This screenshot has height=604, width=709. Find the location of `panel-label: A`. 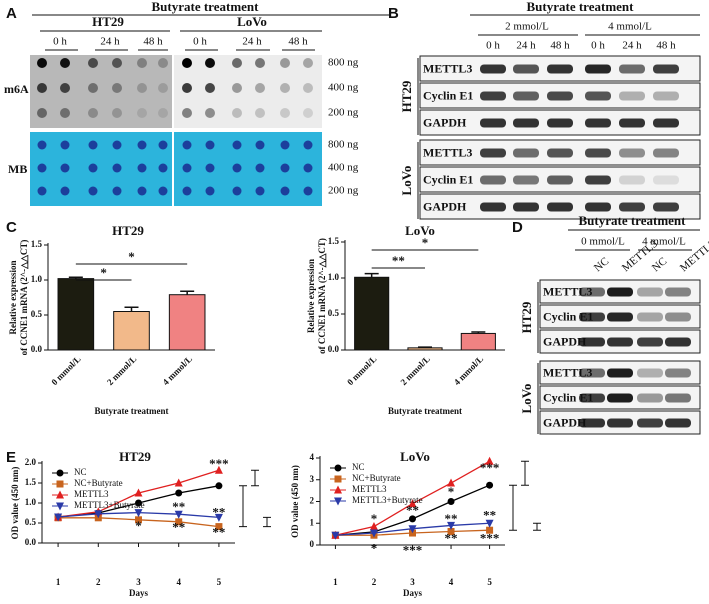

panel-label: A is located at coordinates (11, 13).